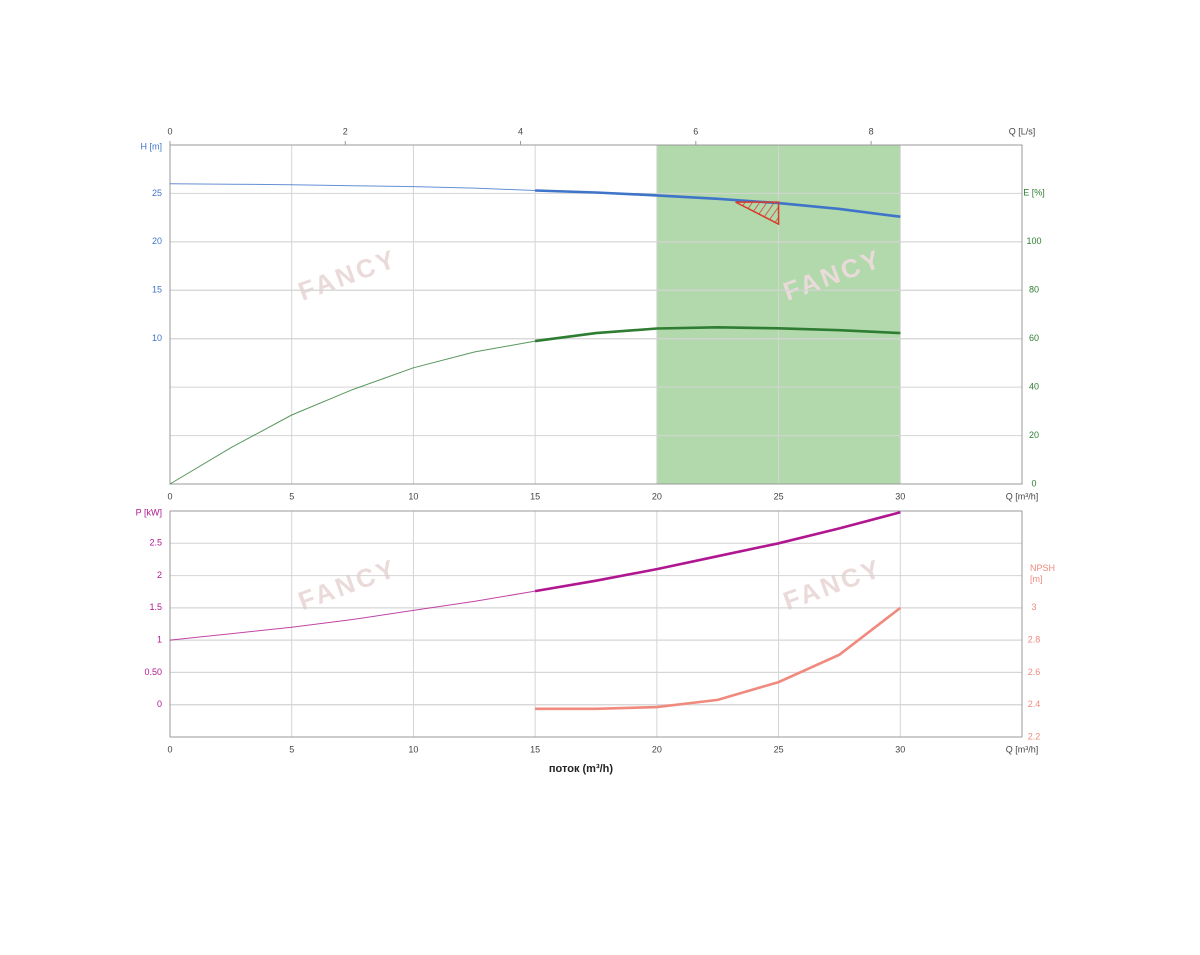 The image size is (1200, 955). I want to click on y-axis-label: P [kW], so click(149, 512).